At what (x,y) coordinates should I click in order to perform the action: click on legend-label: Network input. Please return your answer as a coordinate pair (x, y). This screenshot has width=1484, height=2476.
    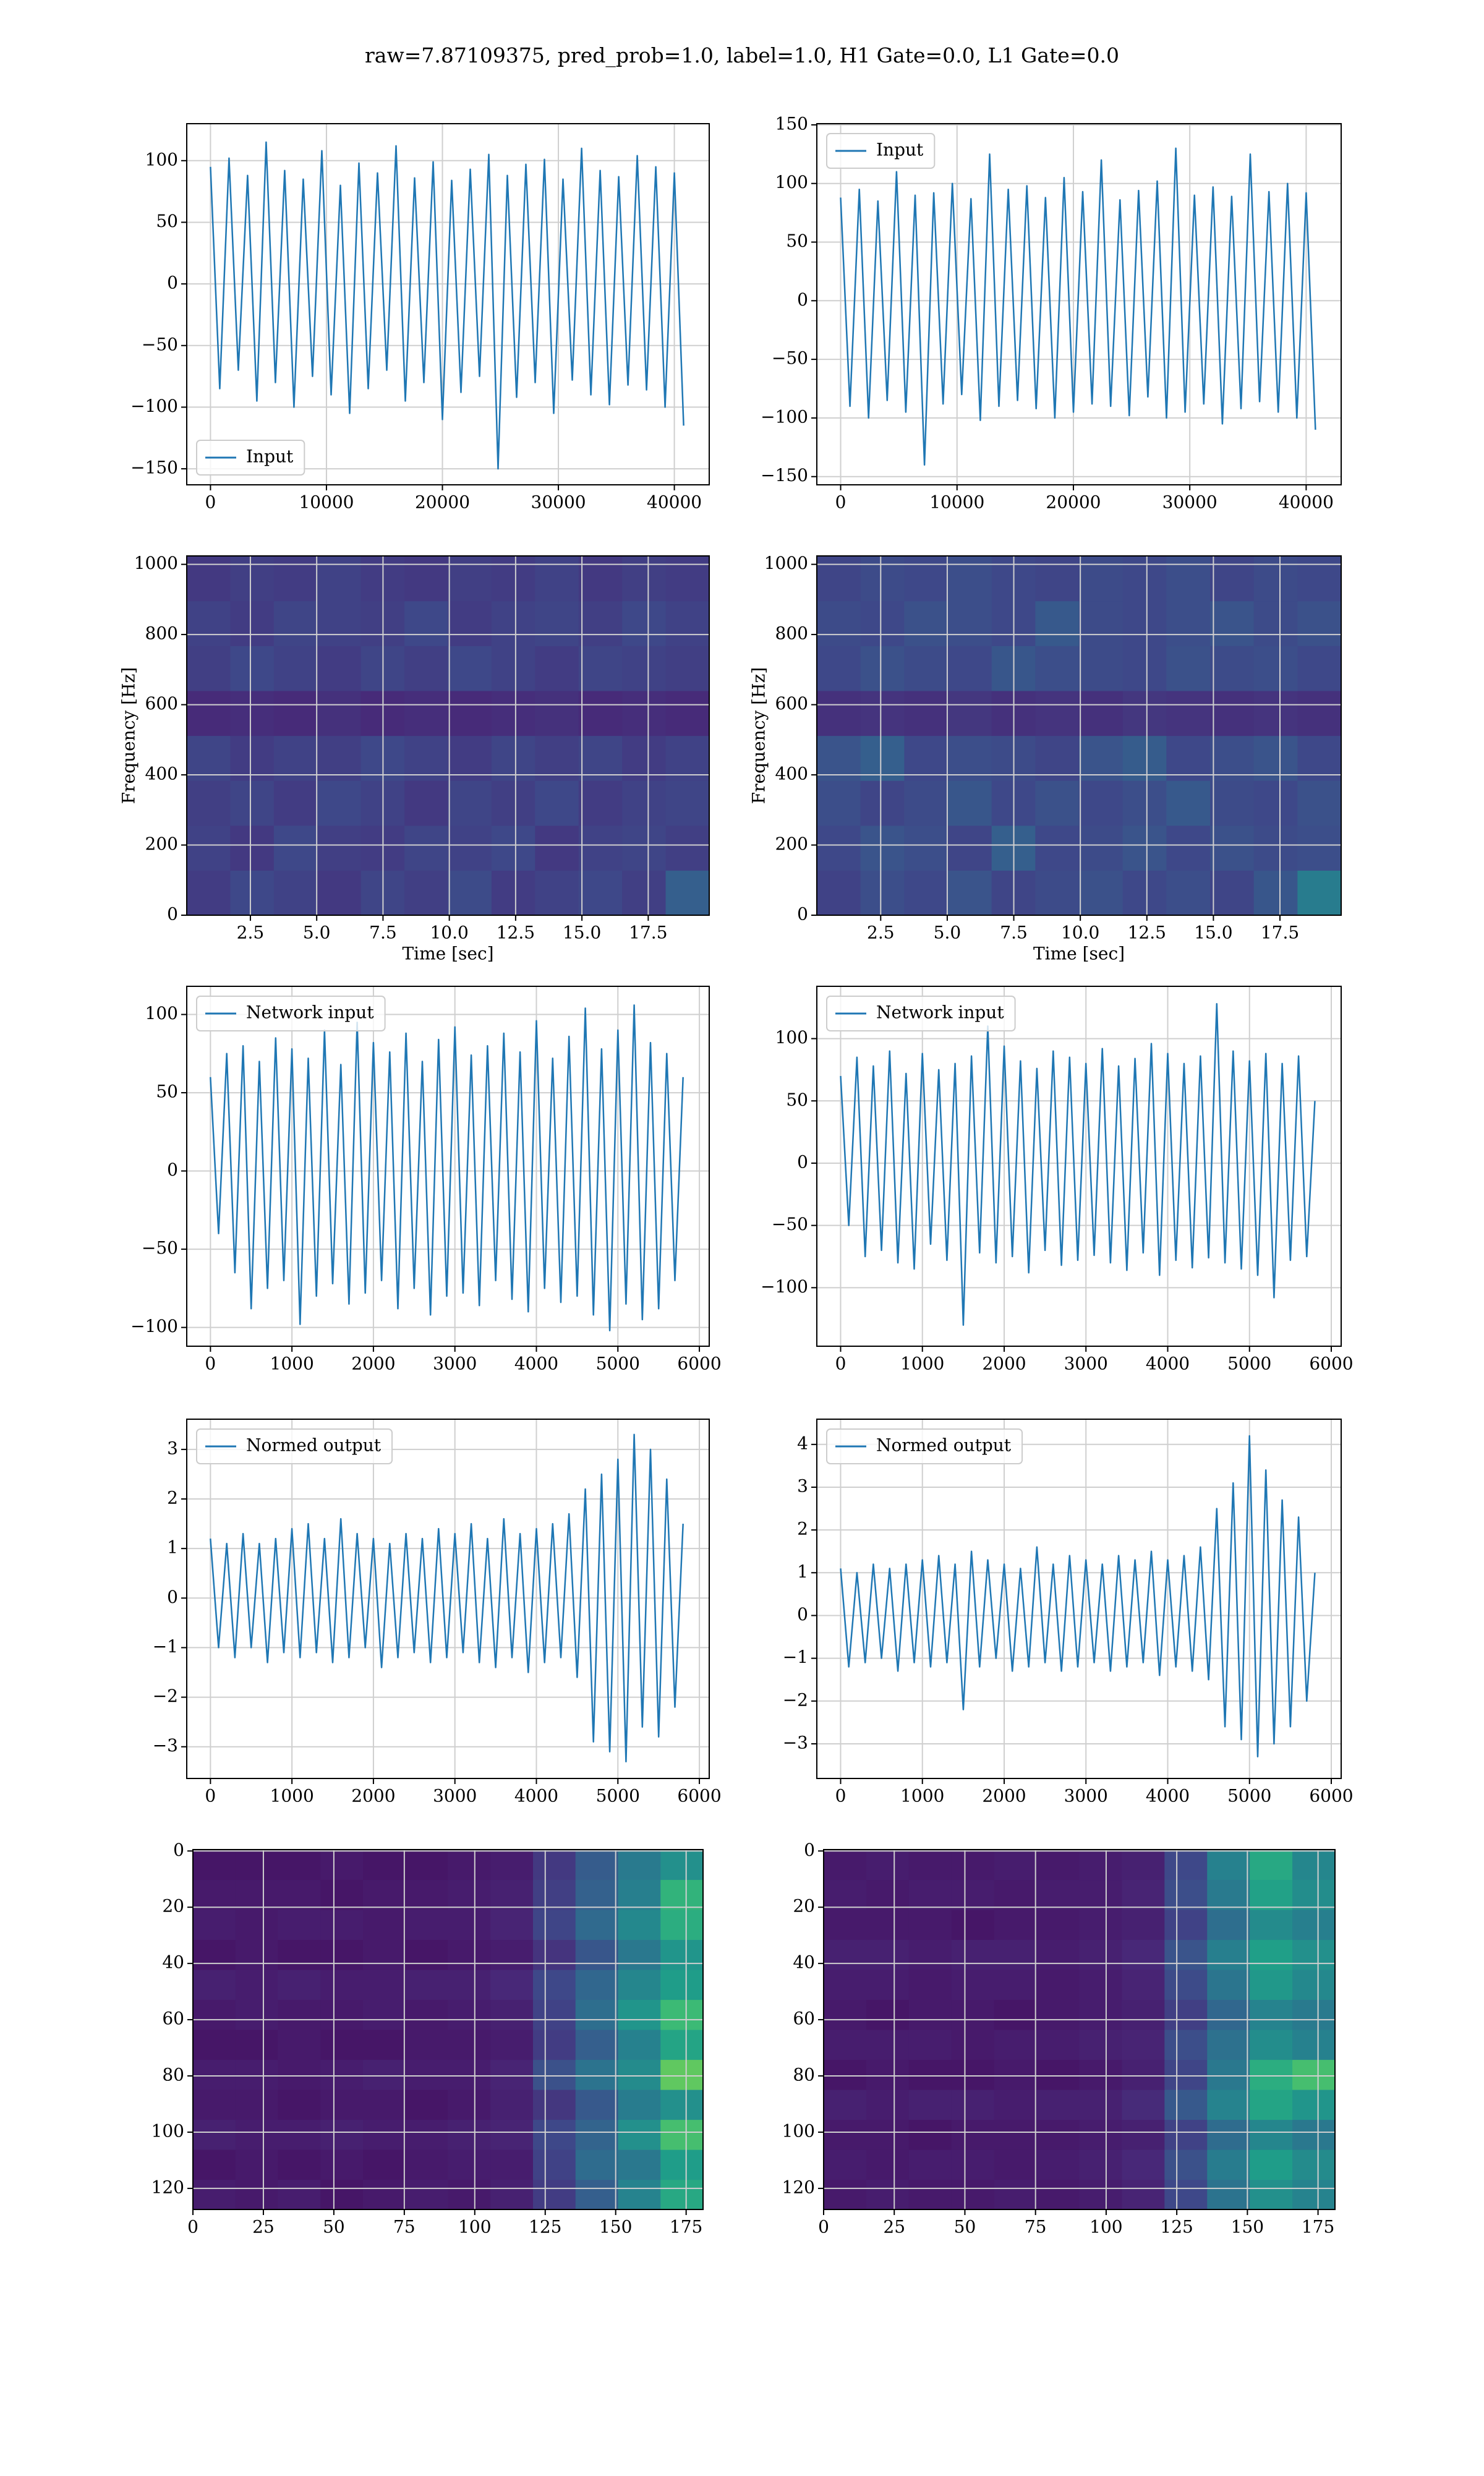
    Looking at the image, I should click on (310, 1012).